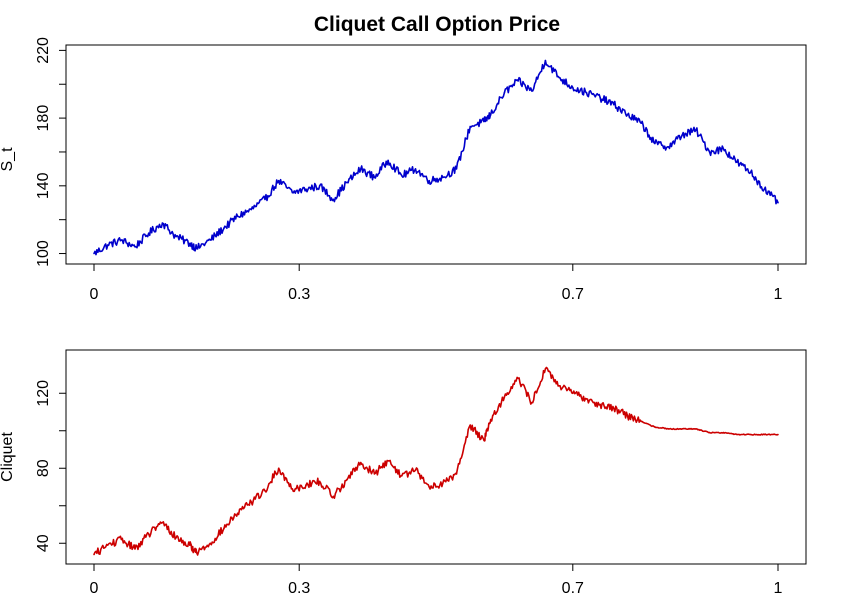 Image resolution: width=854 pixels, height=598 pixels. Describe the element at coordinates (43, 253) in the screenshot. I see `y-tick-label: 100` at that location.